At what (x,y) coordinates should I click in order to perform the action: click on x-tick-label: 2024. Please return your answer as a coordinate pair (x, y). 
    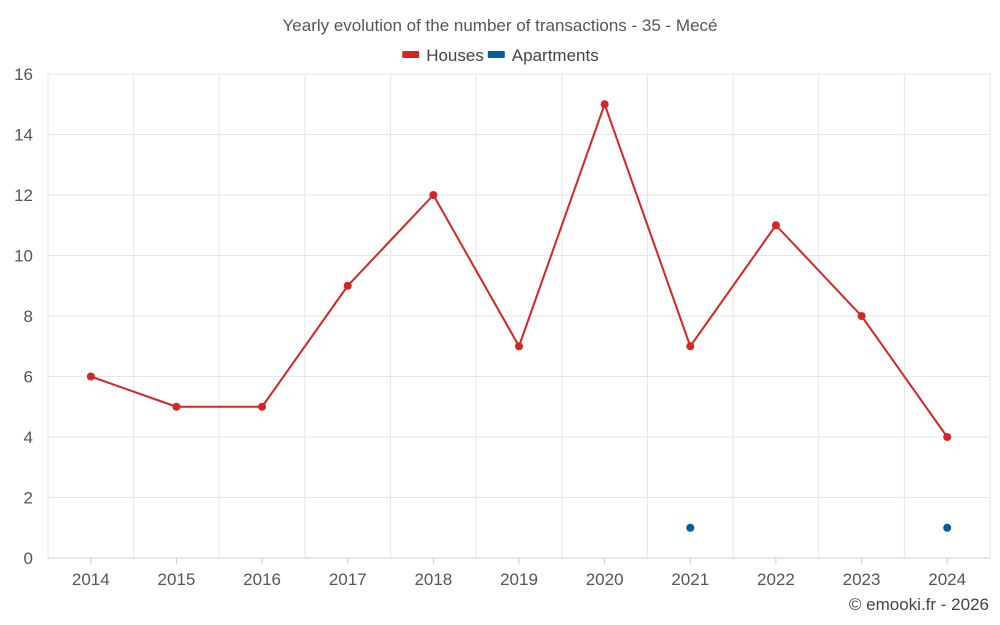
    Looking at the image, I should click on (947, 579).